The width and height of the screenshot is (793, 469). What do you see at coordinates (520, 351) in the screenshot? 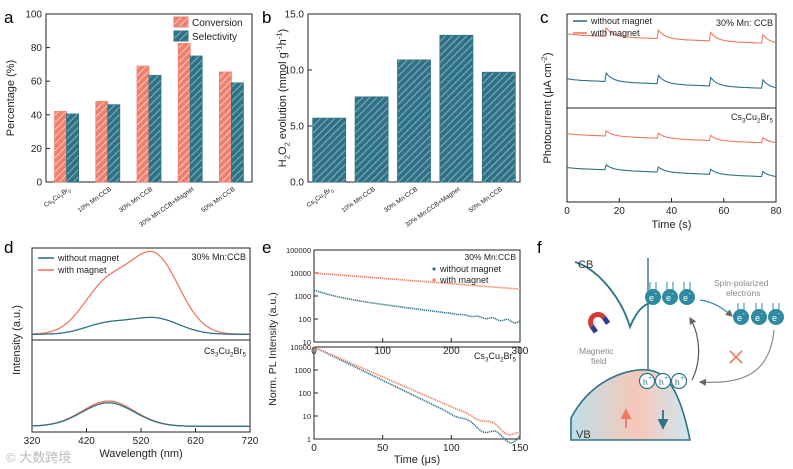
I see `x-tick-label: 300` at bounding box center [520, 351].